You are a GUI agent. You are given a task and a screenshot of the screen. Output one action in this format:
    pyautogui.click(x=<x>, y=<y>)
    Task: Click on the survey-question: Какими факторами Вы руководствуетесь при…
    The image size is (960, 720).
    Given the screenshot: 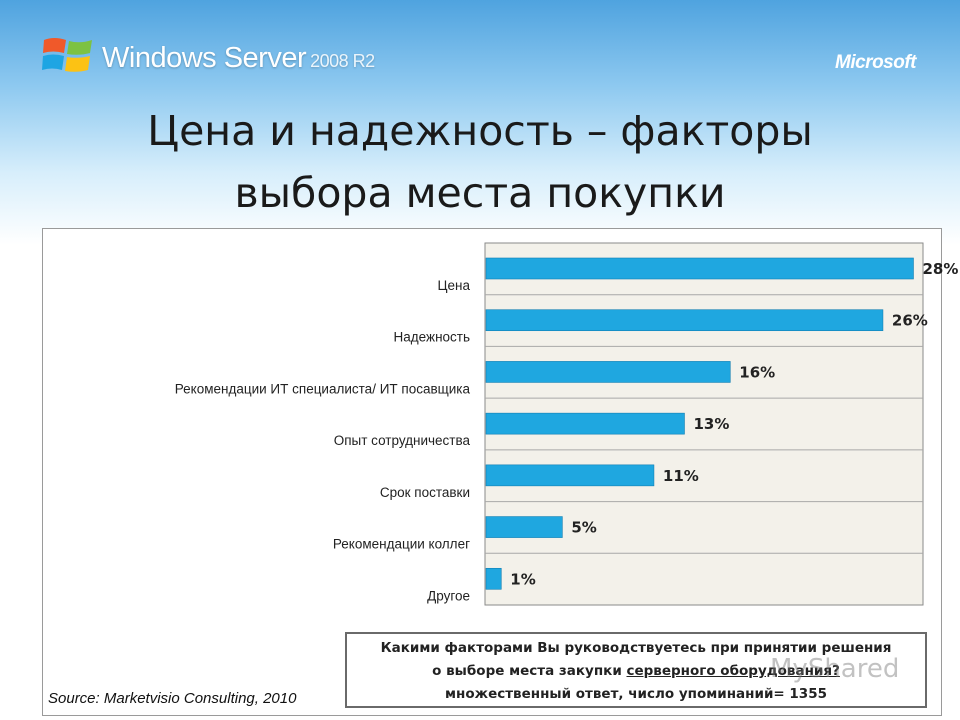 What is the action you would take?
    pyautogui.click(x=636, y=670)
    